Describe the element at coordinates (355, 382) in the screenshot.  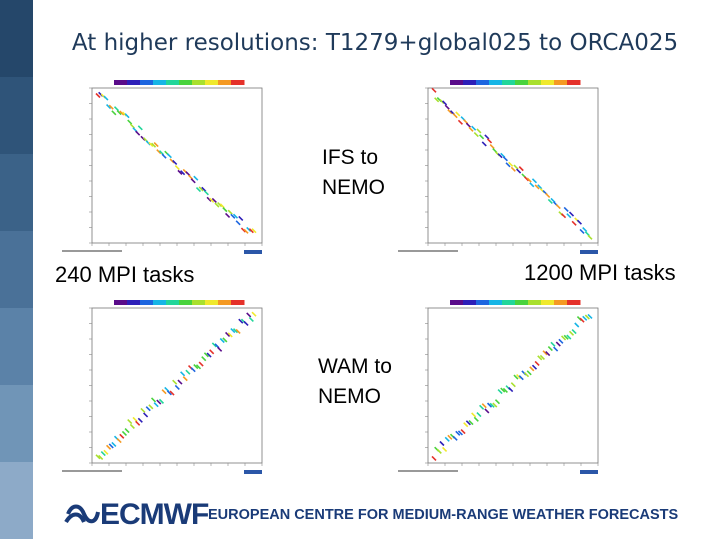
I see `label-wam-to-nemo: WAM to NEMO` at that location.